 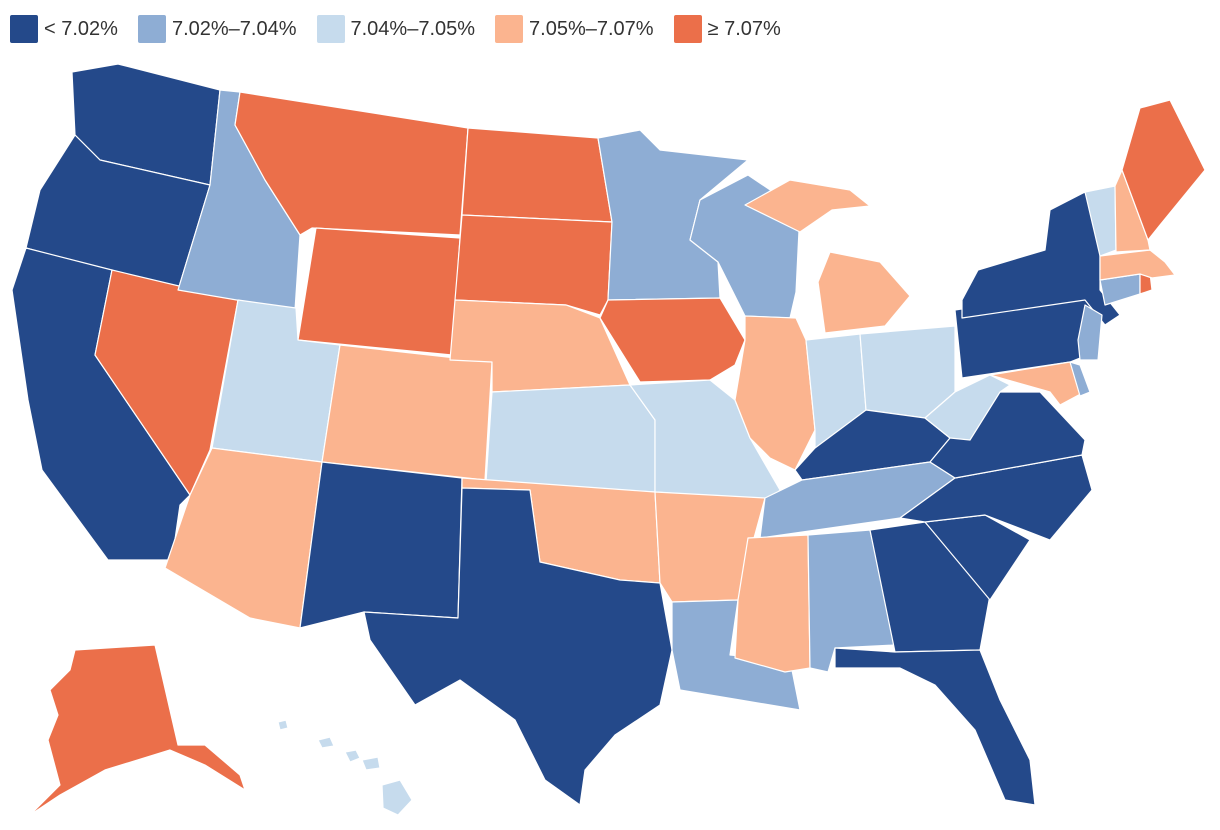 I want to click on state-south-dakota: South Dakota, so click(x=533, y=265).